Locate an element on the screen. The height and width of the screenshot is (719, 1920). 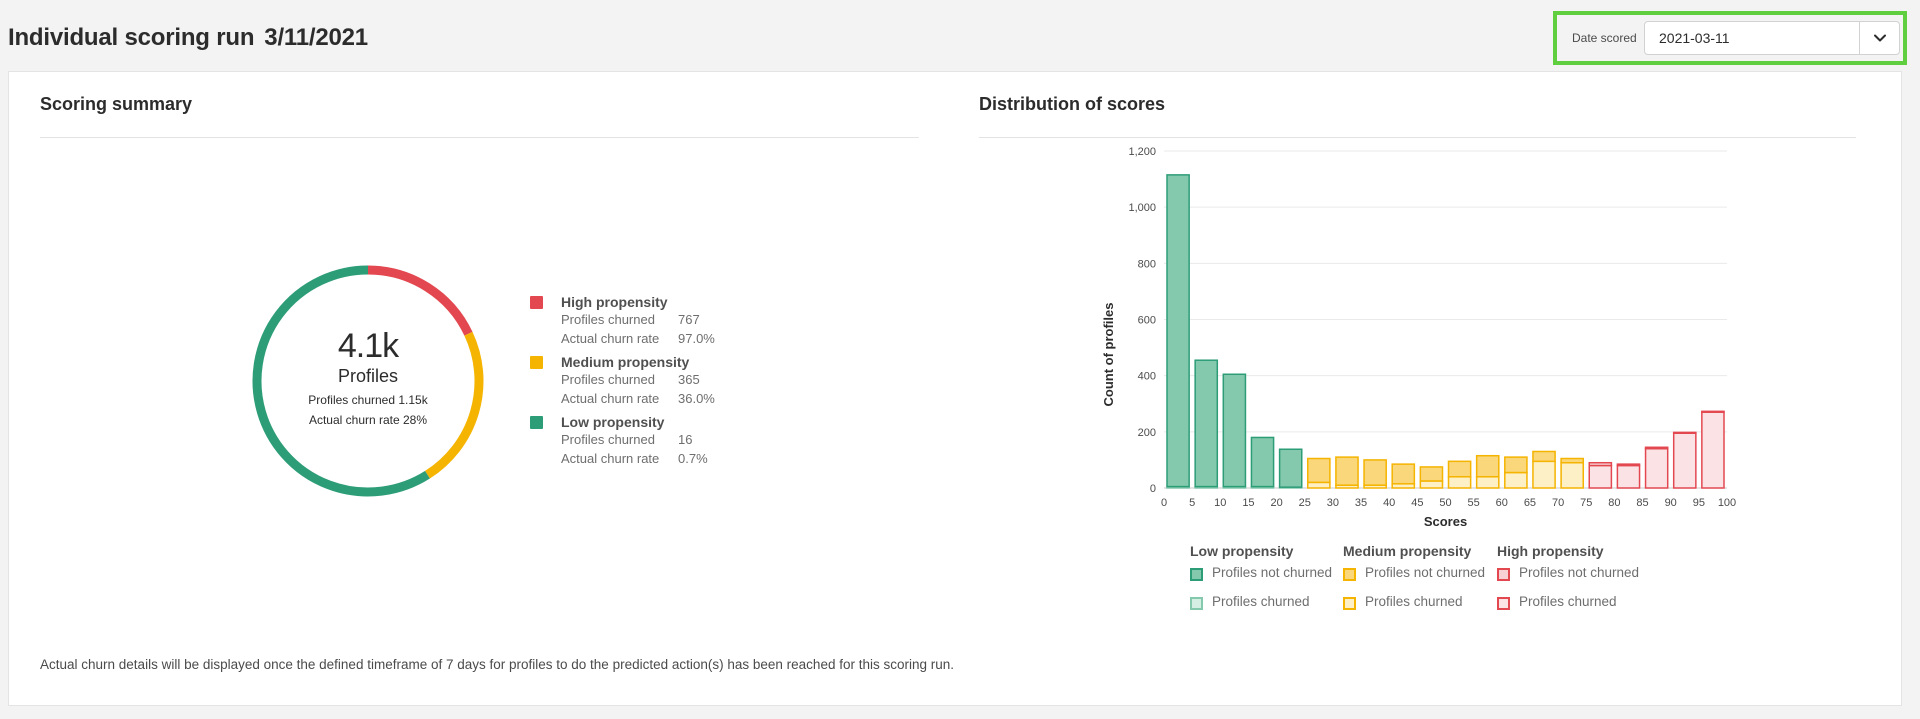
date-scored-select: 2021-03-11 is located at coordinates (1772, 38).